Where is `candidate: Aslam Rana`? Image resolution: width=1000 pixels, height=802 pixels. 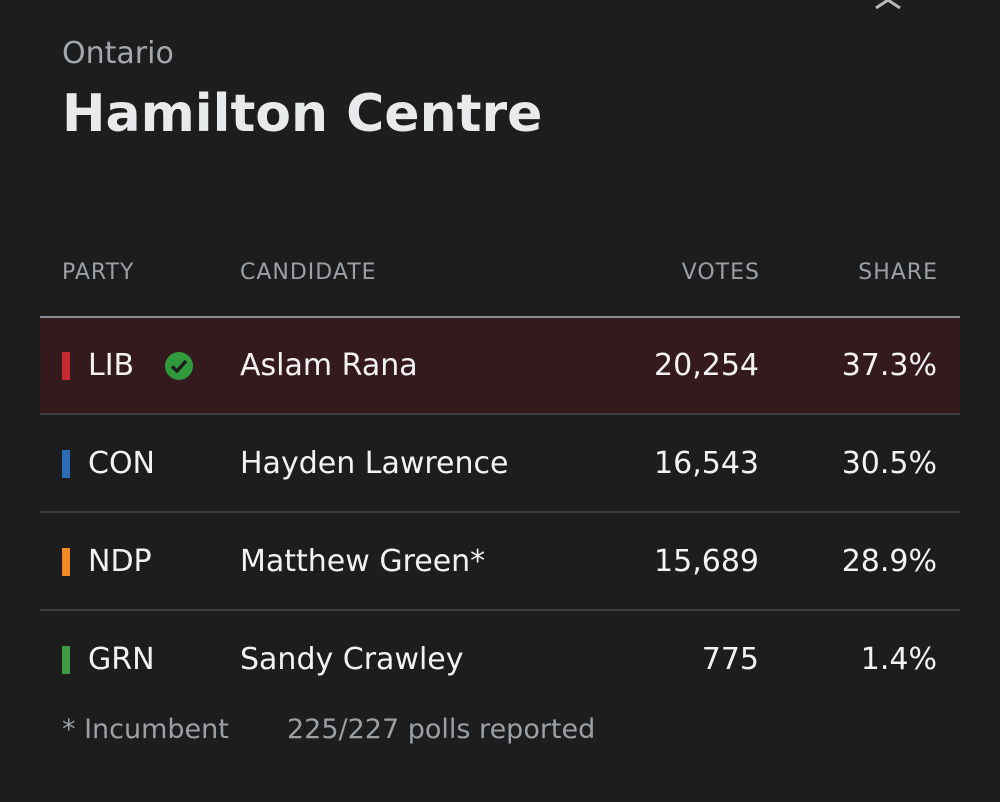
candidate: Aslam Rana is located at coordinates (329, 365).